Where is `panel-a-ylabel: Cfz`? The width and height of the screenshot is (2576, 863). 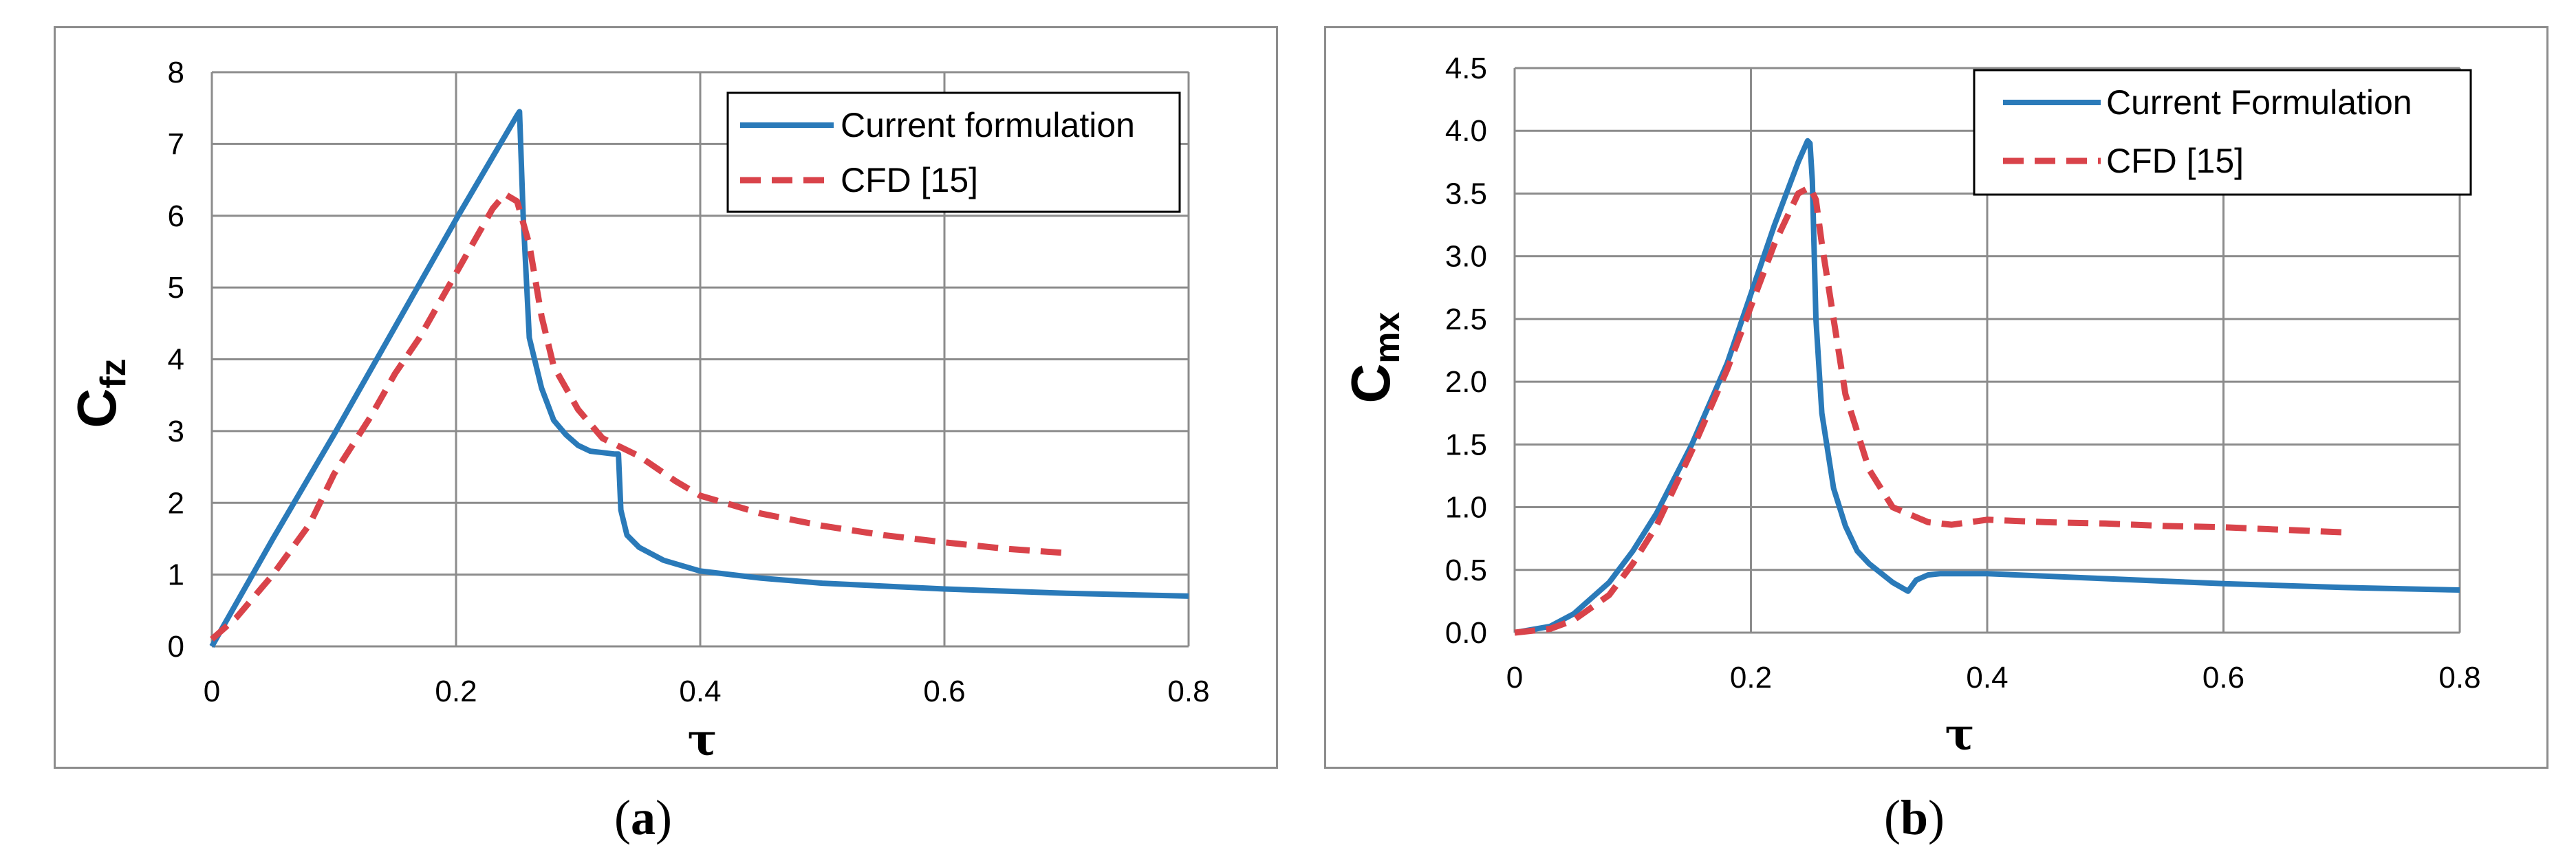 panel-a-ylabel: Cfz is located at coordinates (100, 393).